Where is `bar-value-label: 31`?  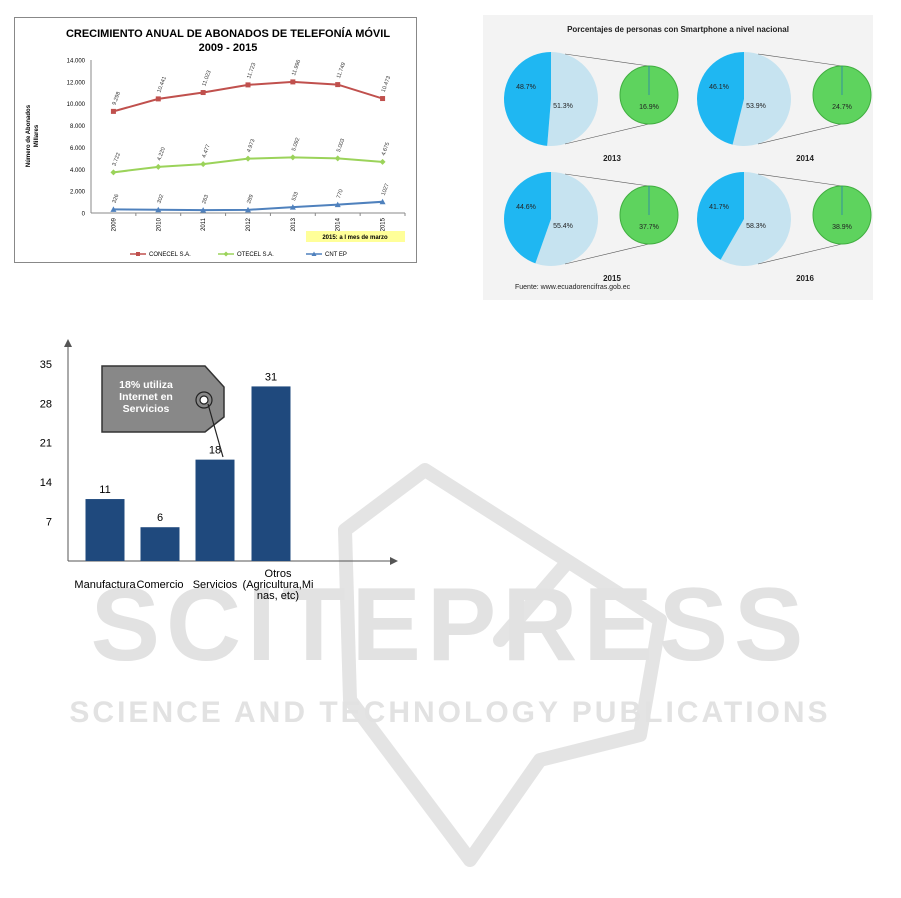 bar-value-label: 31 is located at coordinates (271, 377).